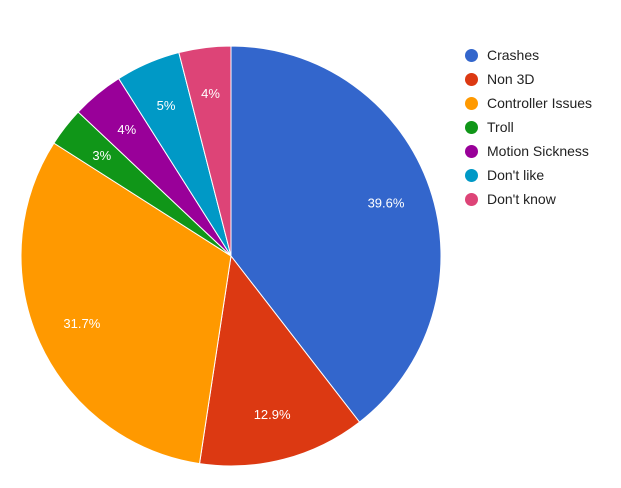 Image resolution: width=621 pixels, height=488 pixels. Describe the element at coordinates (81, 323) in the screenshot. I see `pie-slice-label-2: 31.7%` at that location.